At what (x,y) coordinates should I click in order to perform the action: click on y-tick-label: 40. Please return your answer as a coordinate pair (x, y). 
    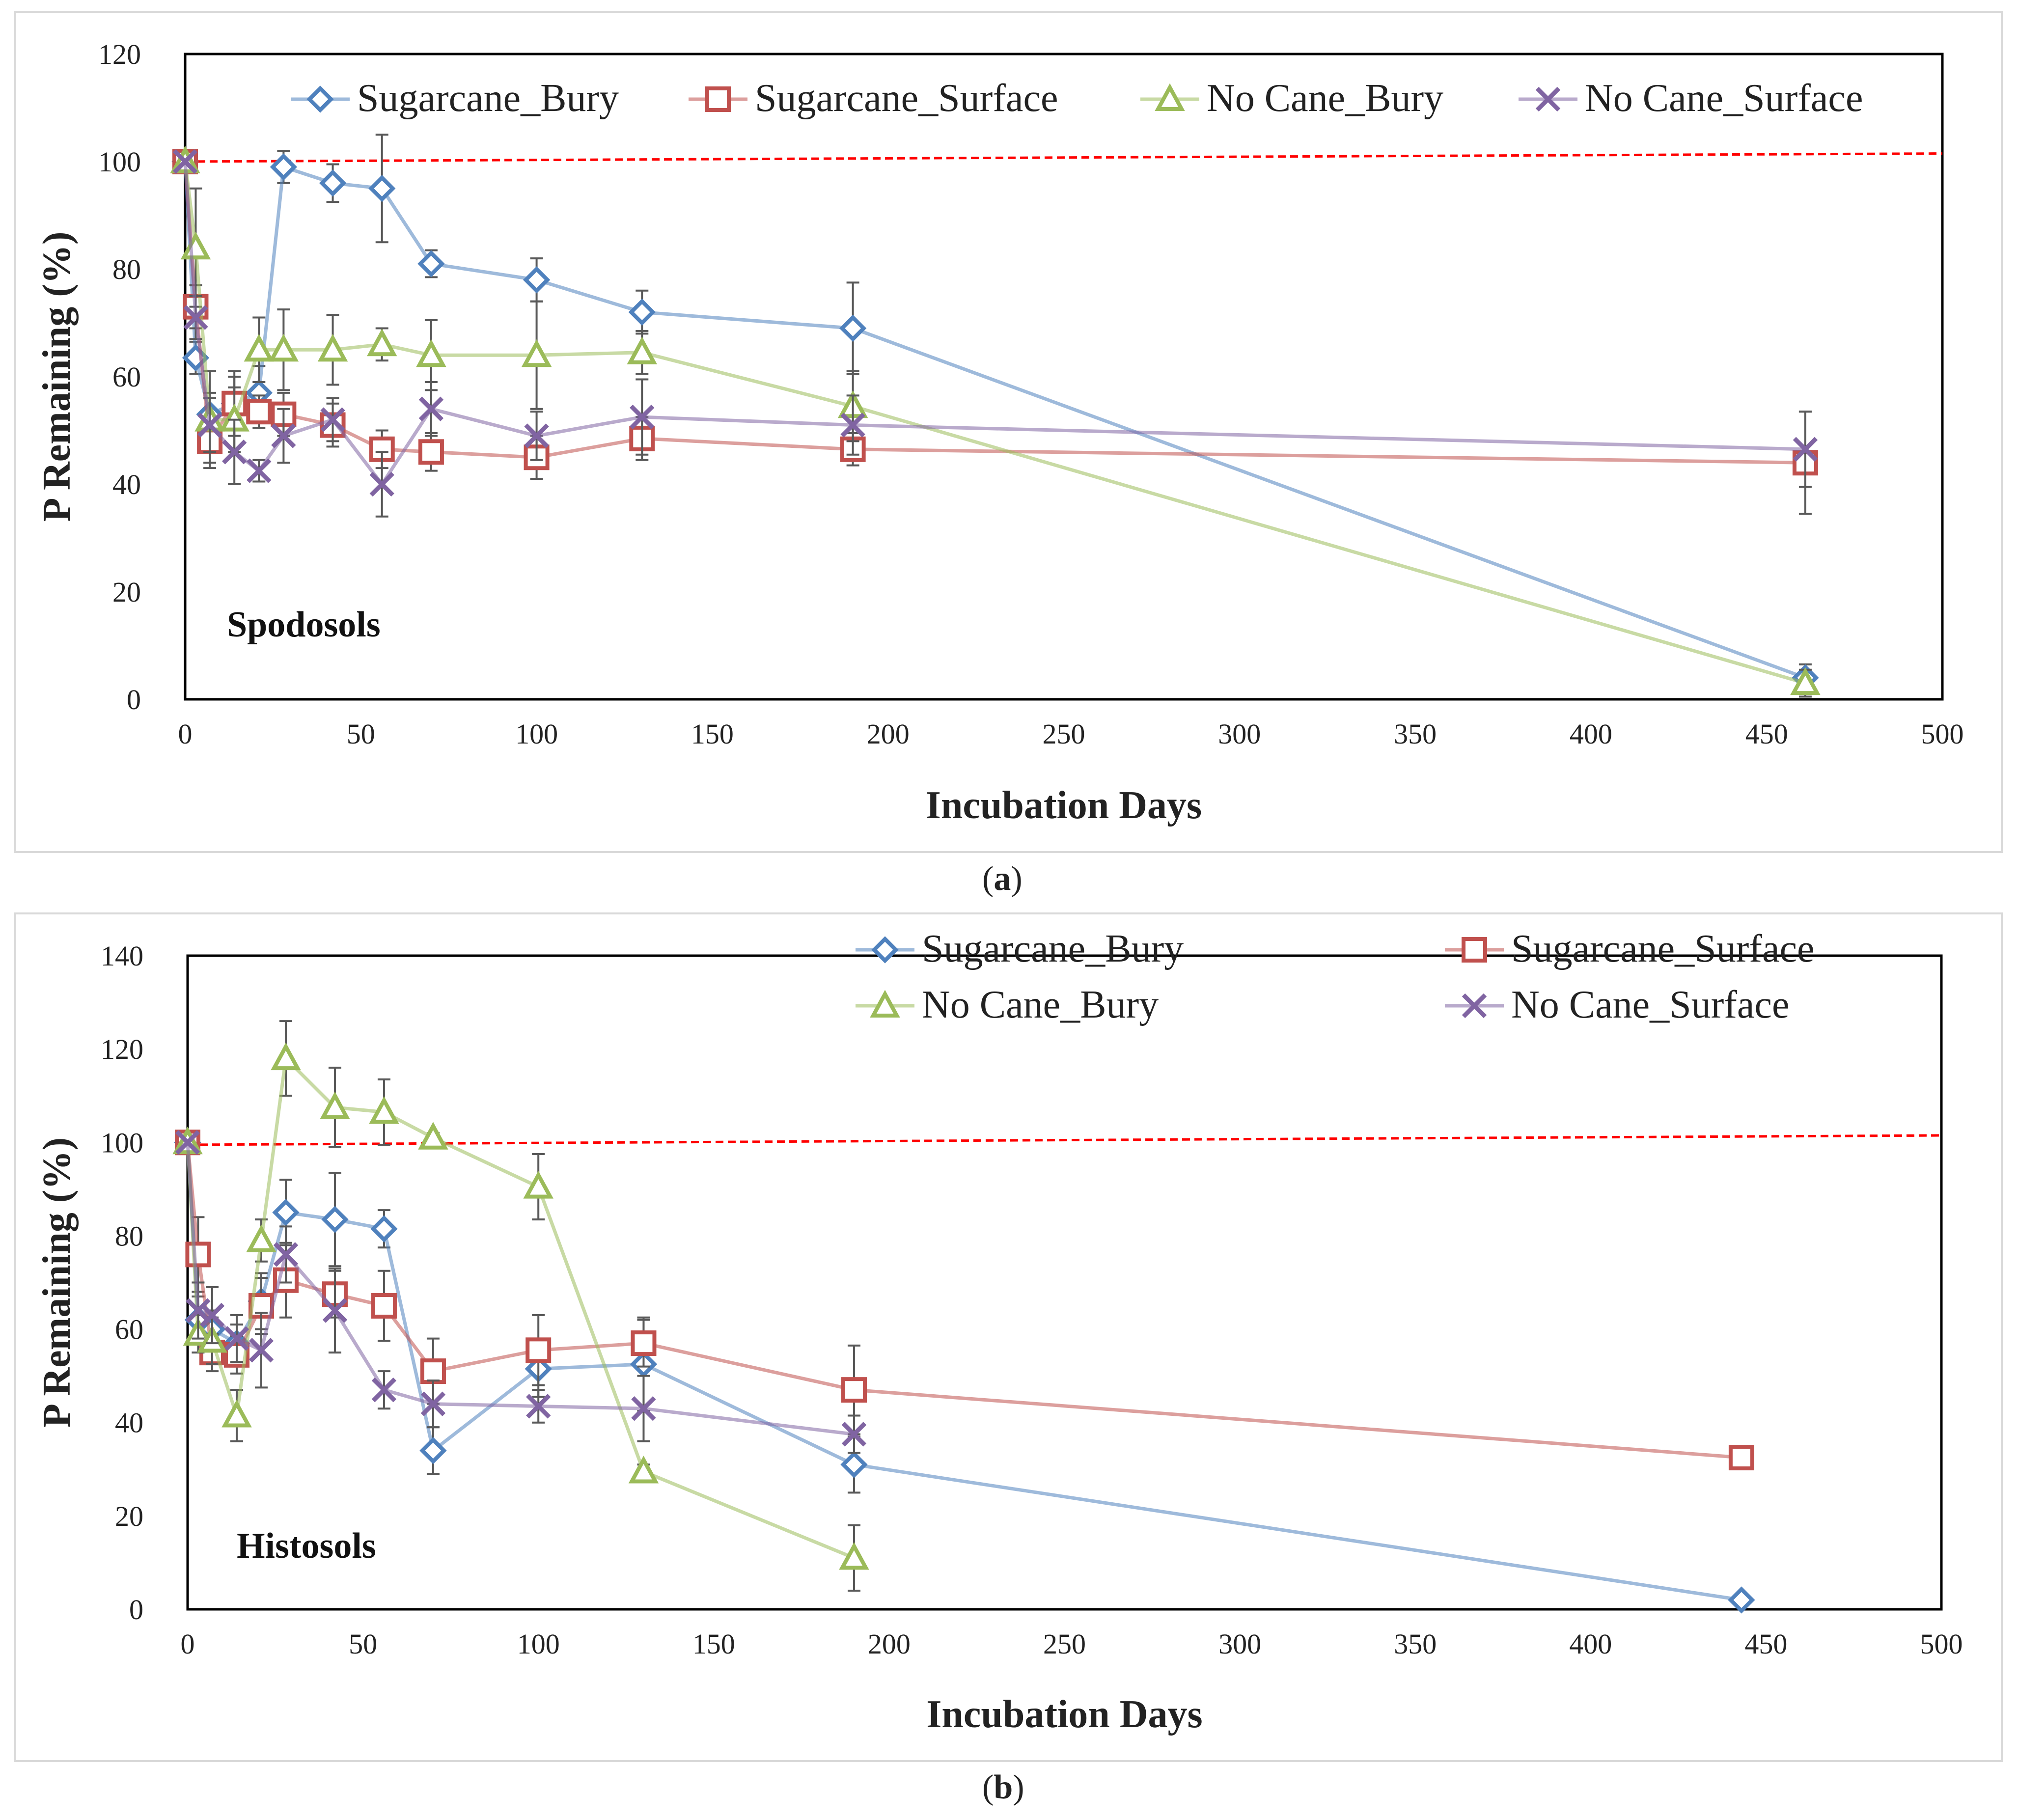
    Looking at the image, I should click on (129, 1423).